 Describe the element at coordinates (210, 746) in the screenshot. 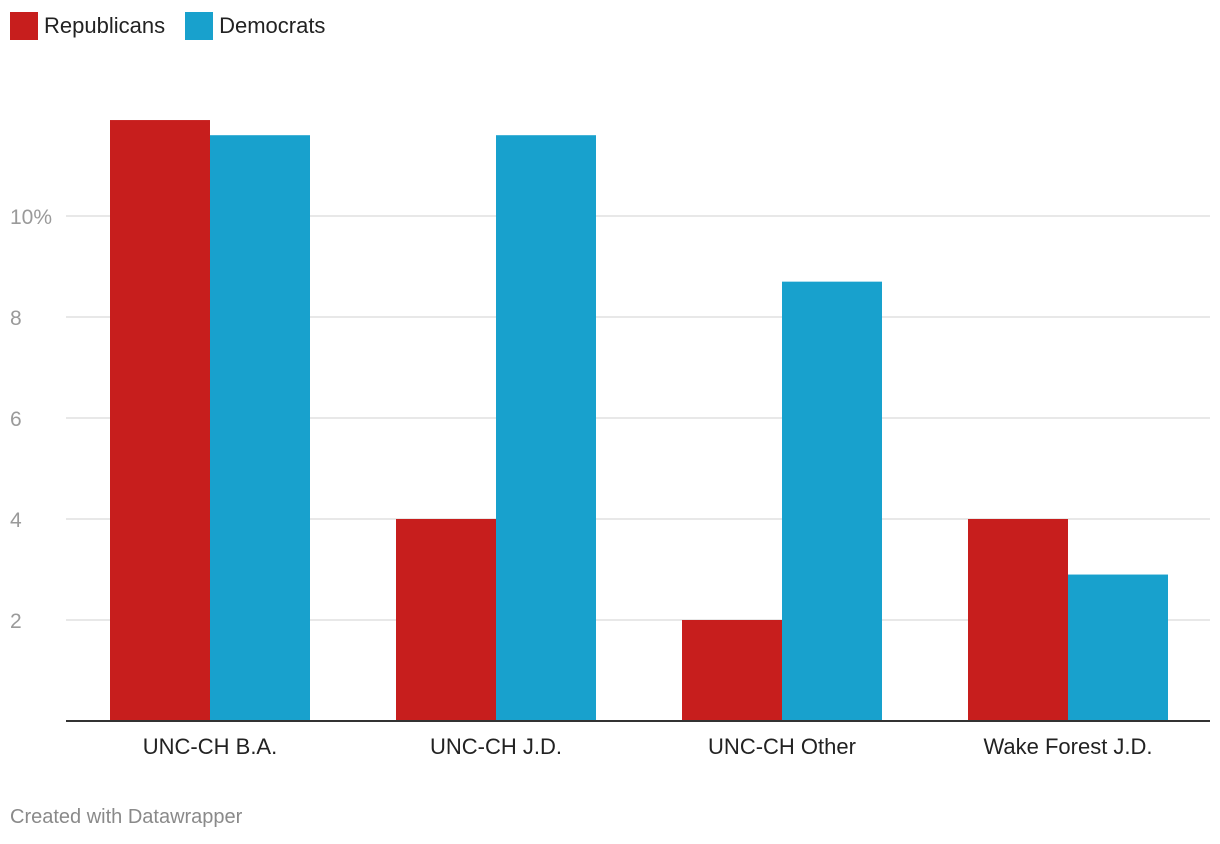

I see `x-tick-label: UNC-CH B.A.` at that location.